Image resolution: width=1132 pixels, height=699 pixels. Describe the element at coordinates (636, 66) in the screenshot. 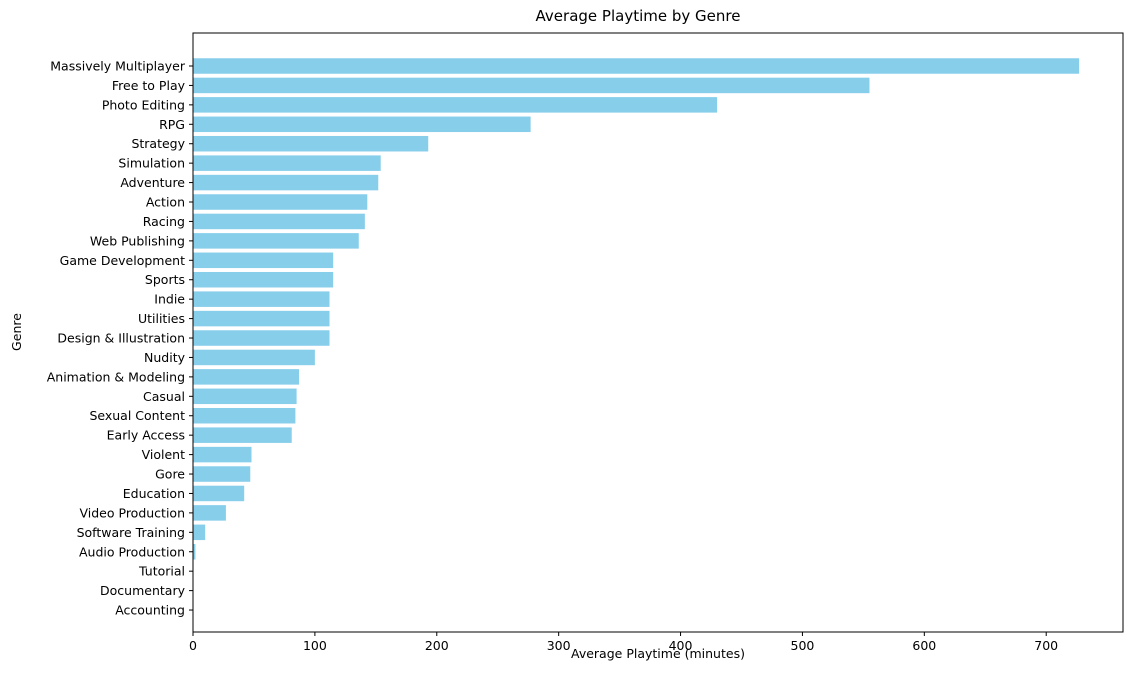

I see `bar-massively-multiplayer` at that location.